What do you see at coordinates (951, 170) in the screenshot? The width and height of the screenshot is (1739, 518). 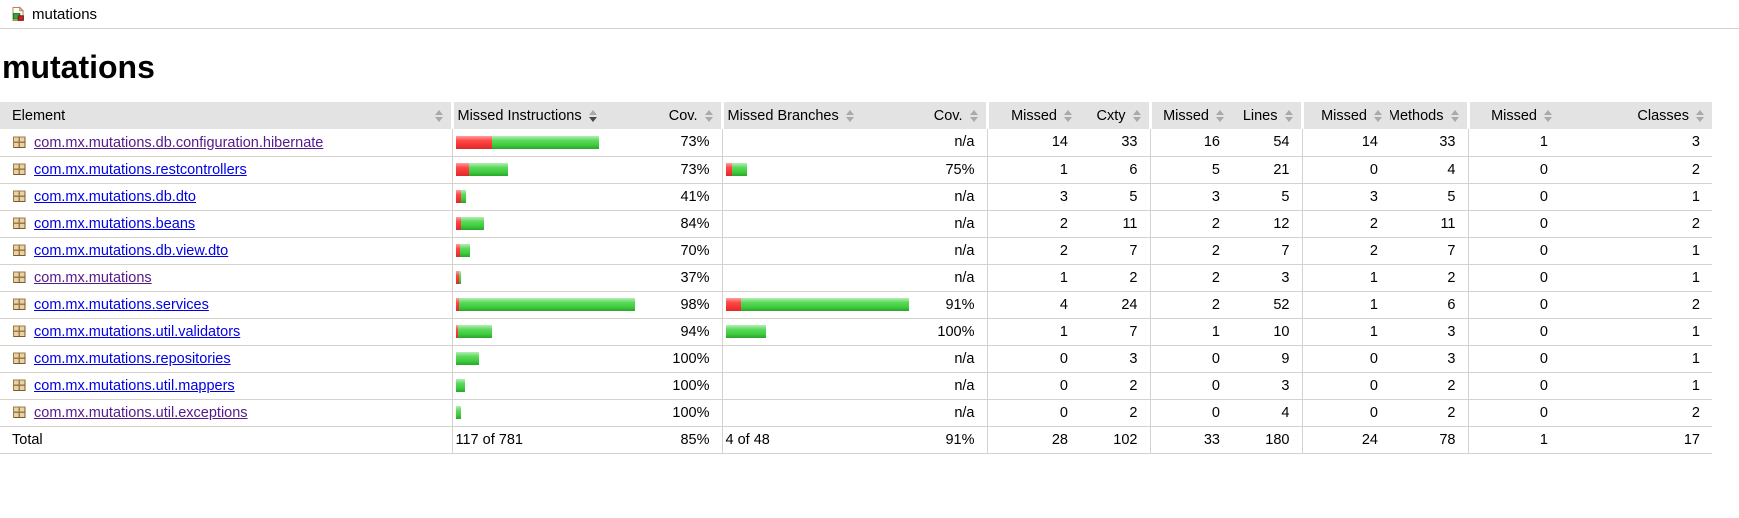 I see `branches-coverage-value: 75%` at bounding box center [951, 170].